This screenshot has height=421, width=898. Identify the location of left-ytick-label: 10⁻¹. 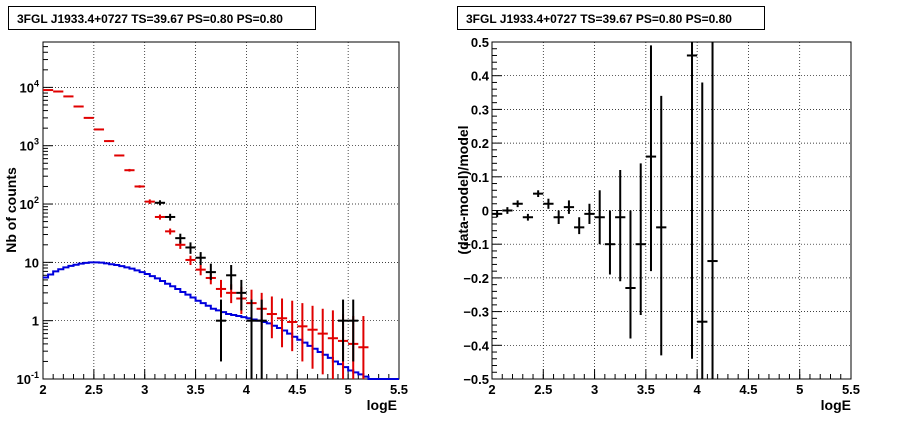
(28, 378).